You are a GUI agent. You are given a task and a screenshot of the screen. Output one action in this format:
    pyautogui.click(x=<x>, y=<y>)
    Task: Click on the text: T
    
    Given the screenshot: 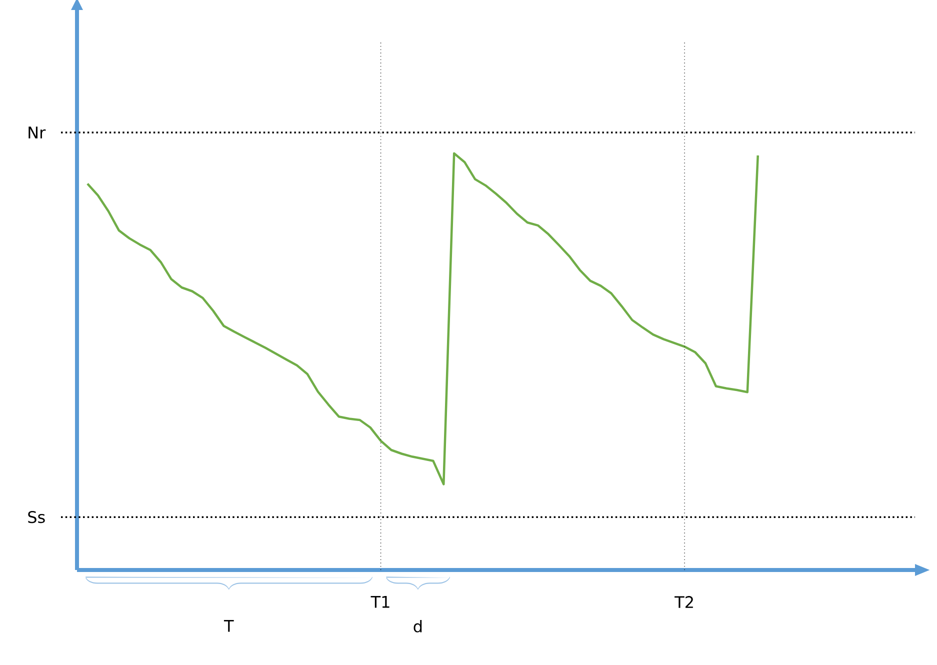 What is the action you would take?
    pyautogui.click(x=229, y=626)
    